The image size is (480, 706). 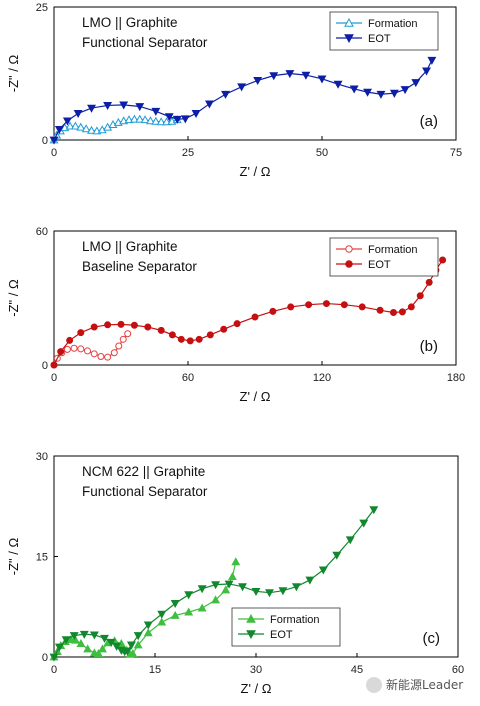 What do you see at coordinates (425, 685) in the screenshot?
I see `watermark-text: 新能源Leader` at bounding box center [425, 685].